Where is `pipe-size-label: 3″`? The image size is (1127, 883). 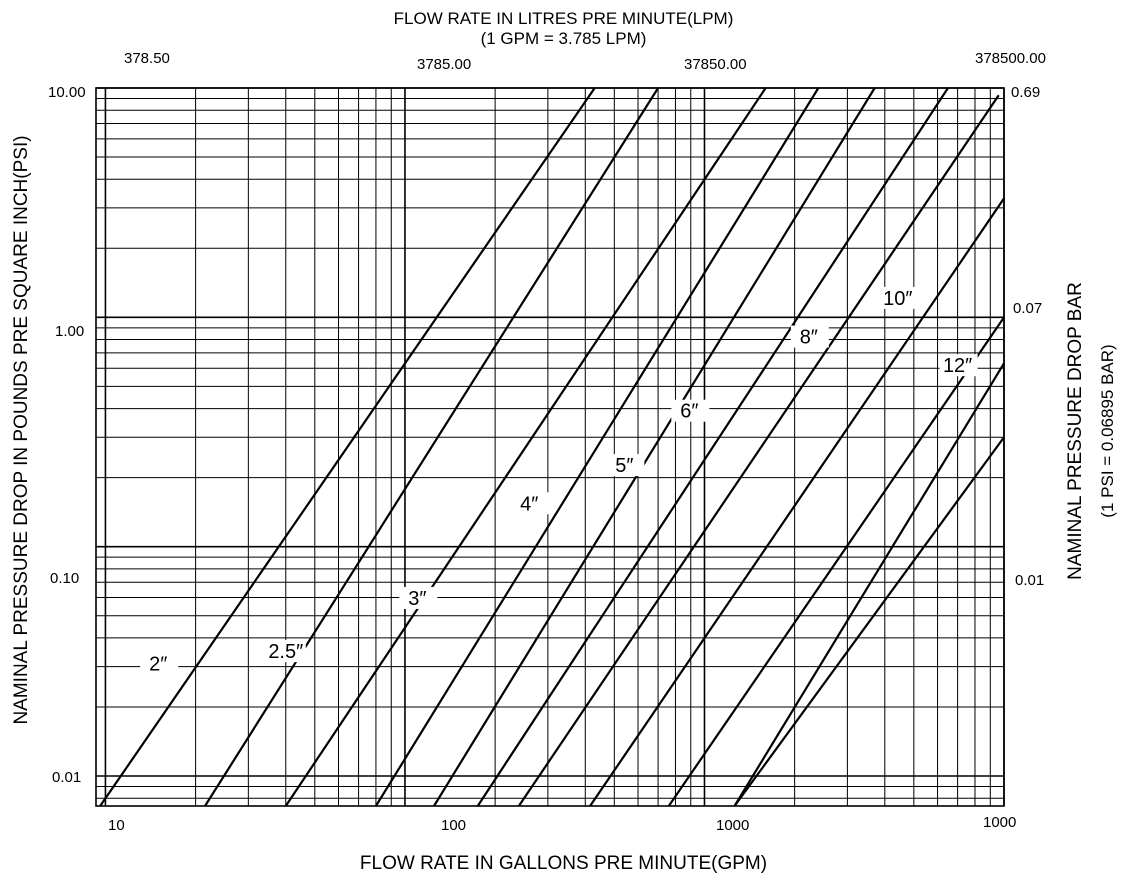
pipe-size-label: 3″ is located at coordinates (417, 599).